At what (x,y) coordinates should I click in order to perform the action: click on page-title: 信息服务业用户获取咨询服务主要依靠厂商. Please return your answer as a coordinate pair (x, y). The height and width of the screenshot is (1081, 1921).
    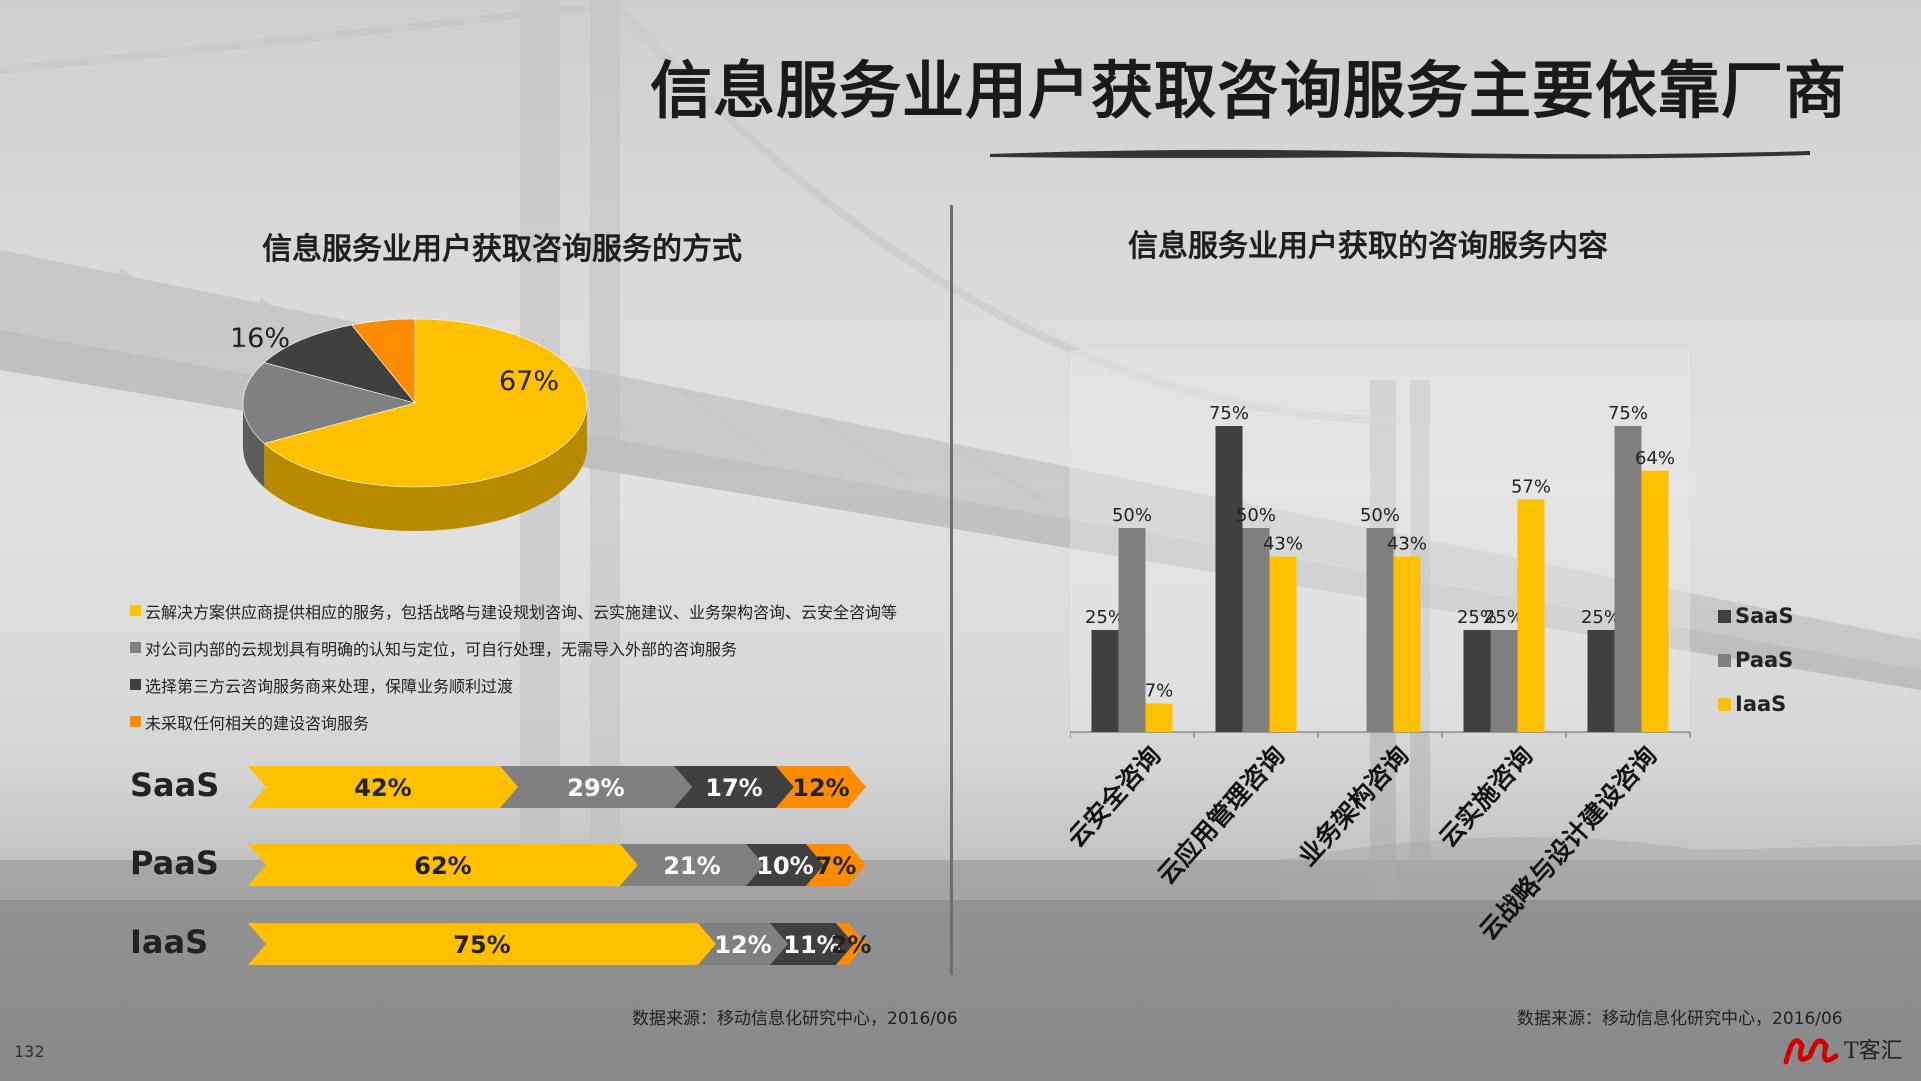
    Looking at the image, I should click on (1248, 90).